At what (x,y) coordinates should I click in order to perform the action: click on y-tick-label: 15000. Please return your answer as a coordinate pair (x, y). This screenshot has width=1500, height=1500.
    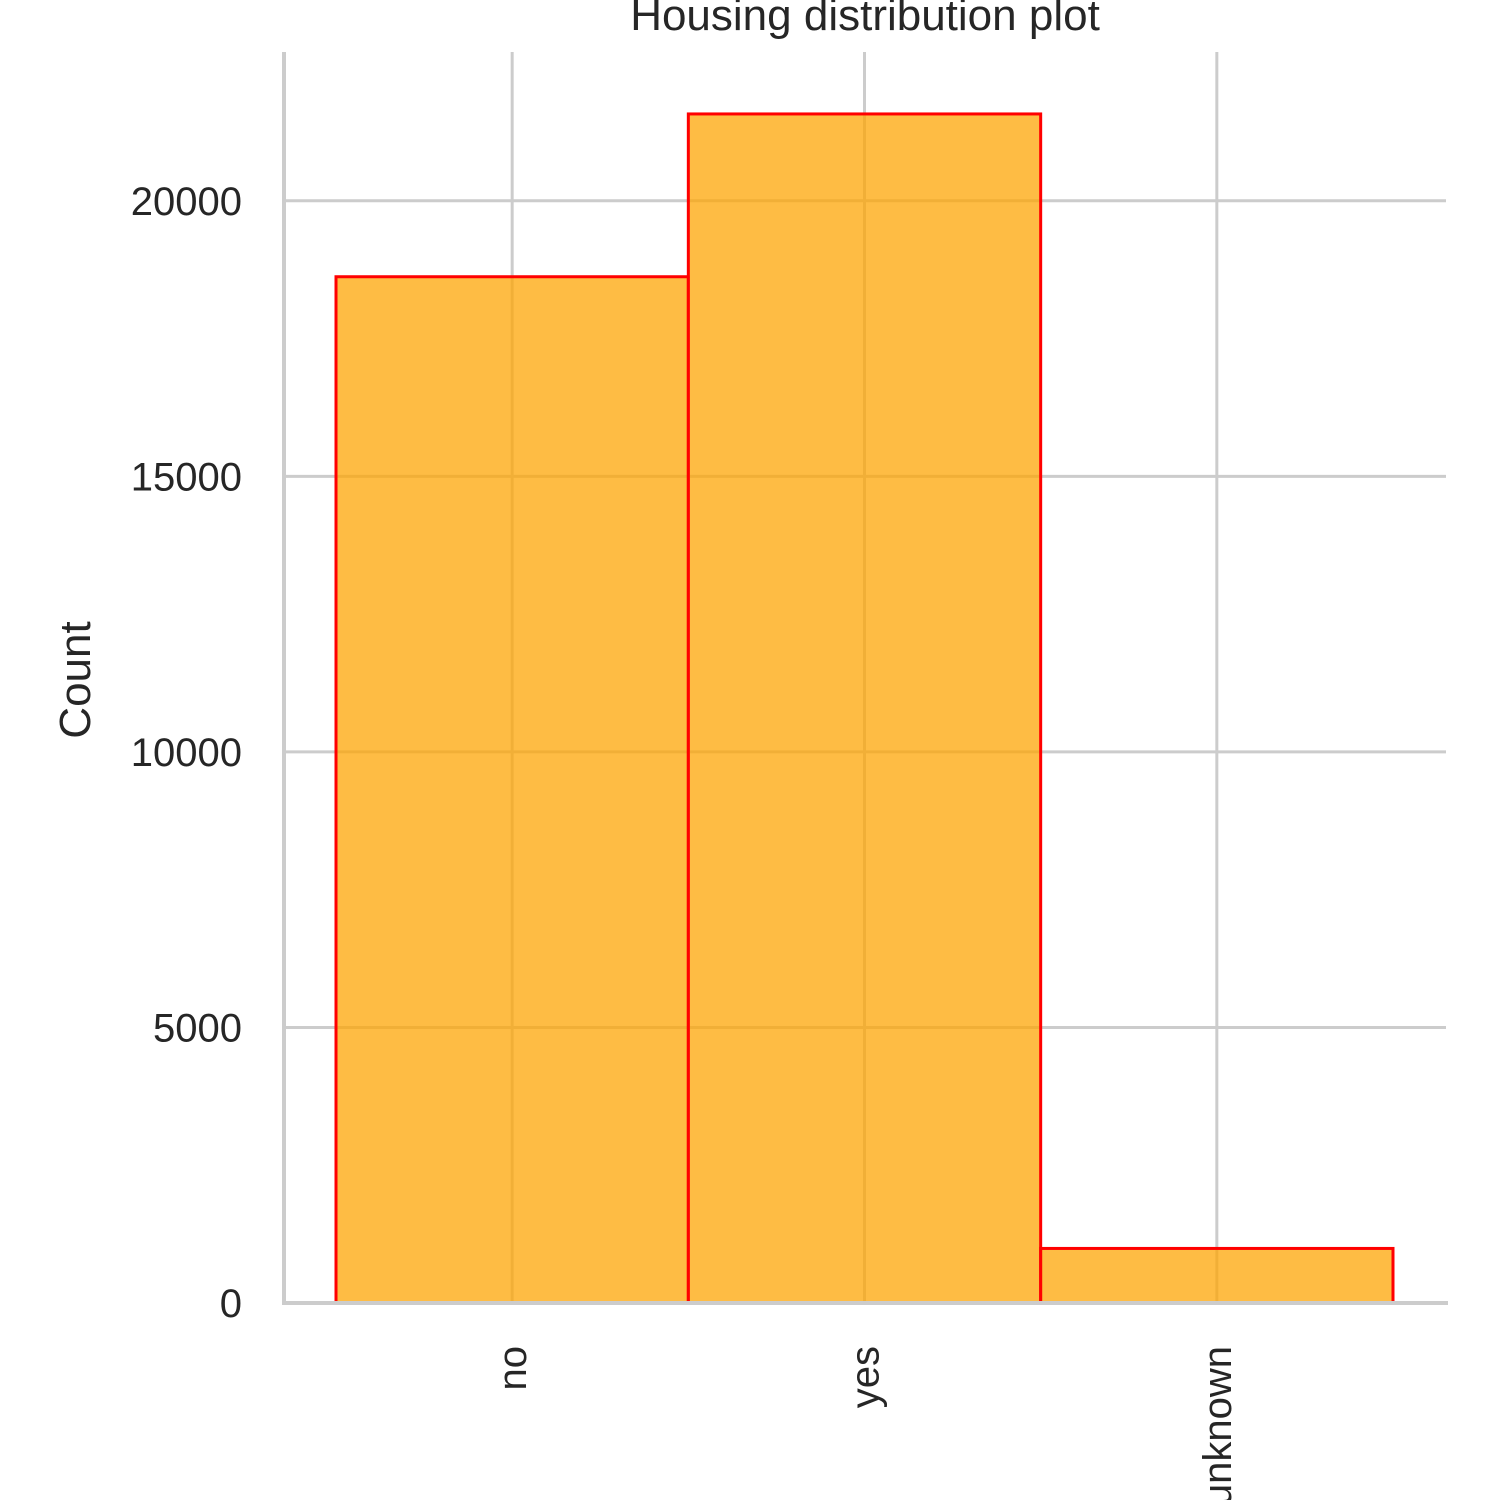
    Looking at the image, I should click on (186, 477).